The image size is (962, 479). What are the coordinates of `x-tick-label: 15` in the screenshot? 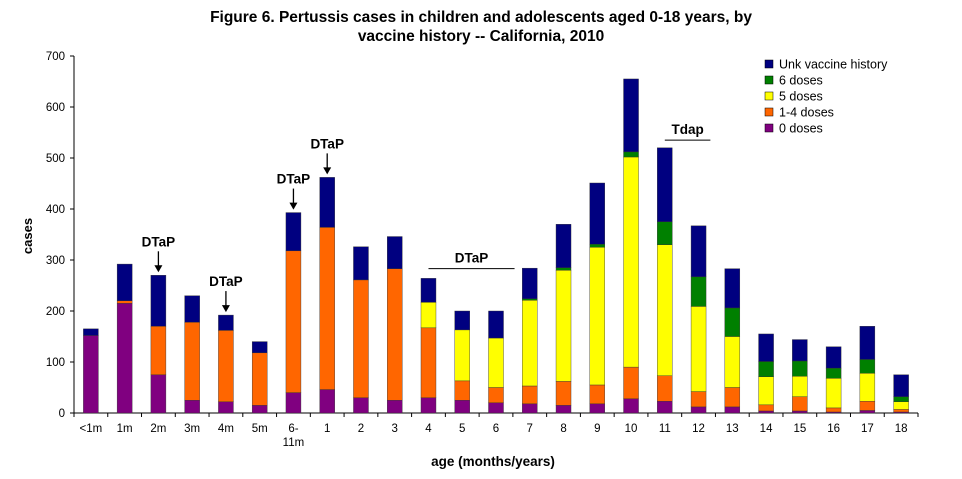 It's located at (799, 429).